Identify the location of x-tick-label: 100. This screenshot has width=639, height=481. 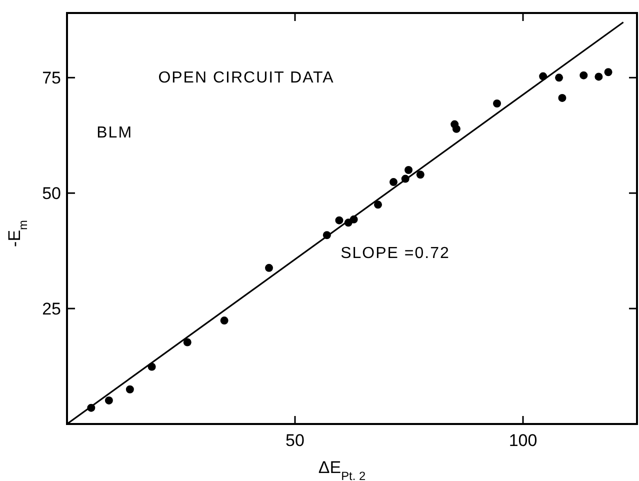
(523, 440).